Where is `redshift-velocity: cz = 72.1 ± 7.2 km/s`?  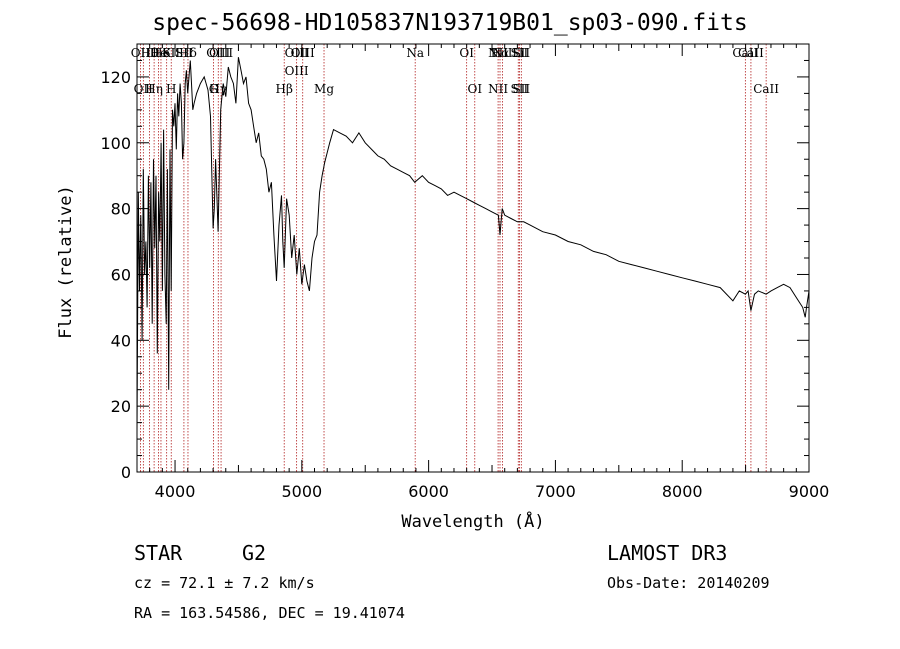
redshift-velocity: cz = 72.1 ± 7.2 km/s is located at coordinates (224, 583).